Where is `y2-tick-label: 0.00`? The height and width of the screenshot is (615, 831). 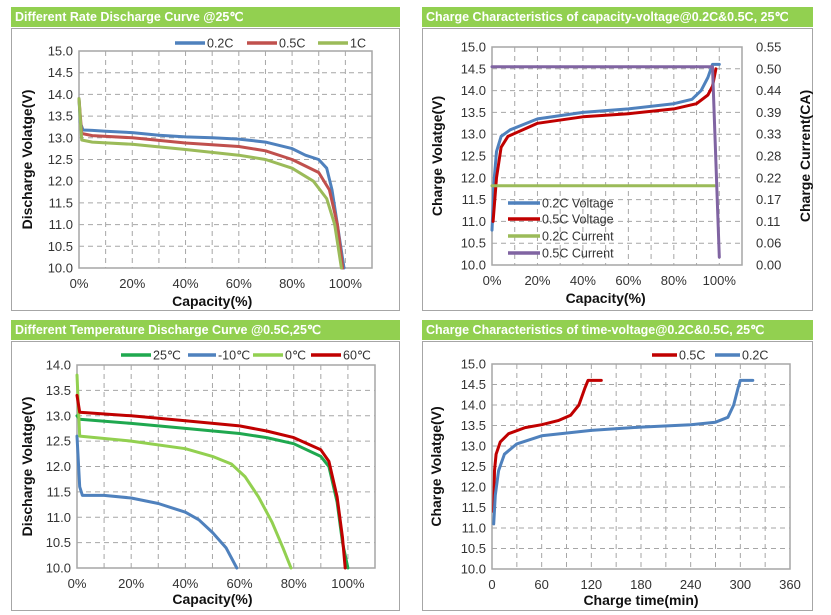 y2-tick-label: 0.00 is located at coordinates (768, 265).